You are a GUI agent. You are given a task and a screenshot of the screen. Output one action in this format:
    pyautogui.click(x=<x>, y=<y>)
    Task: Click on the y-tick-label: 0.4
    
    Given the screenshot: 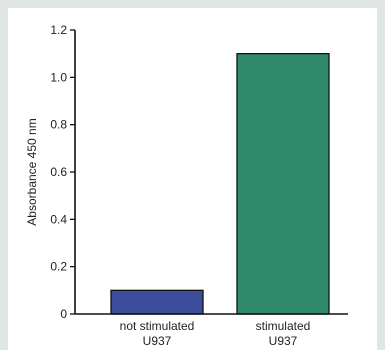 What is the action you would take?
    pyautogui.click(x=58, y=219)
    